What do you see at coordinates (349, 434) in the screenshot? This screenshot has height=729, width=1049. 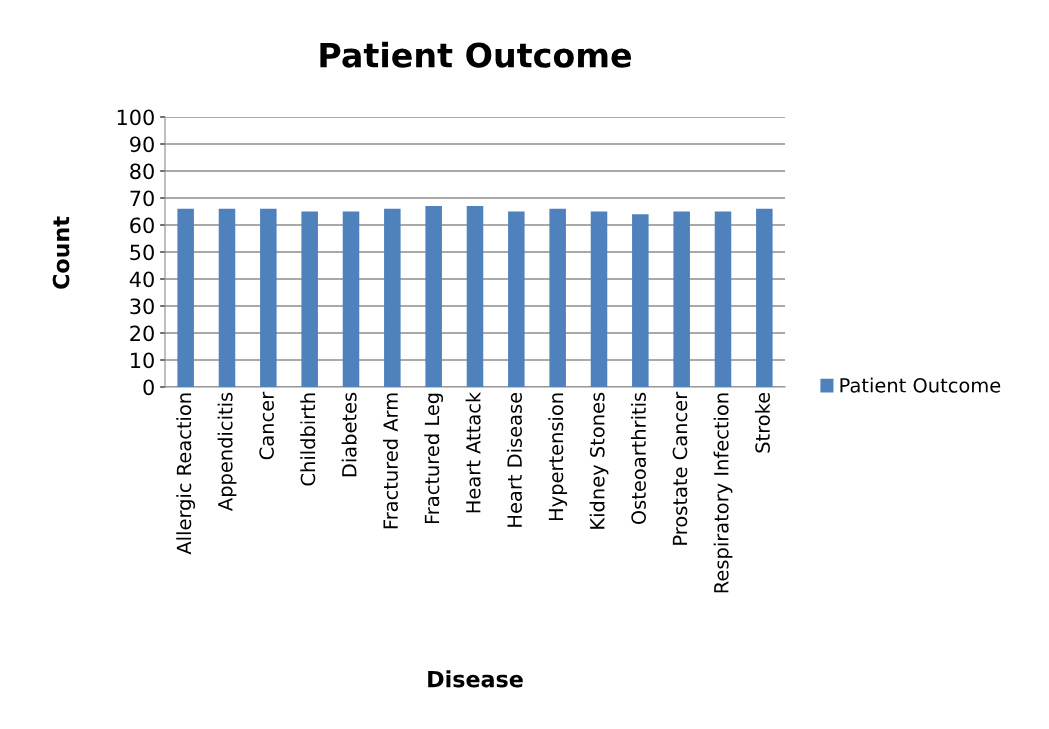 I see `x-tick-label: Diabetes` at bounding box center [349, 434].